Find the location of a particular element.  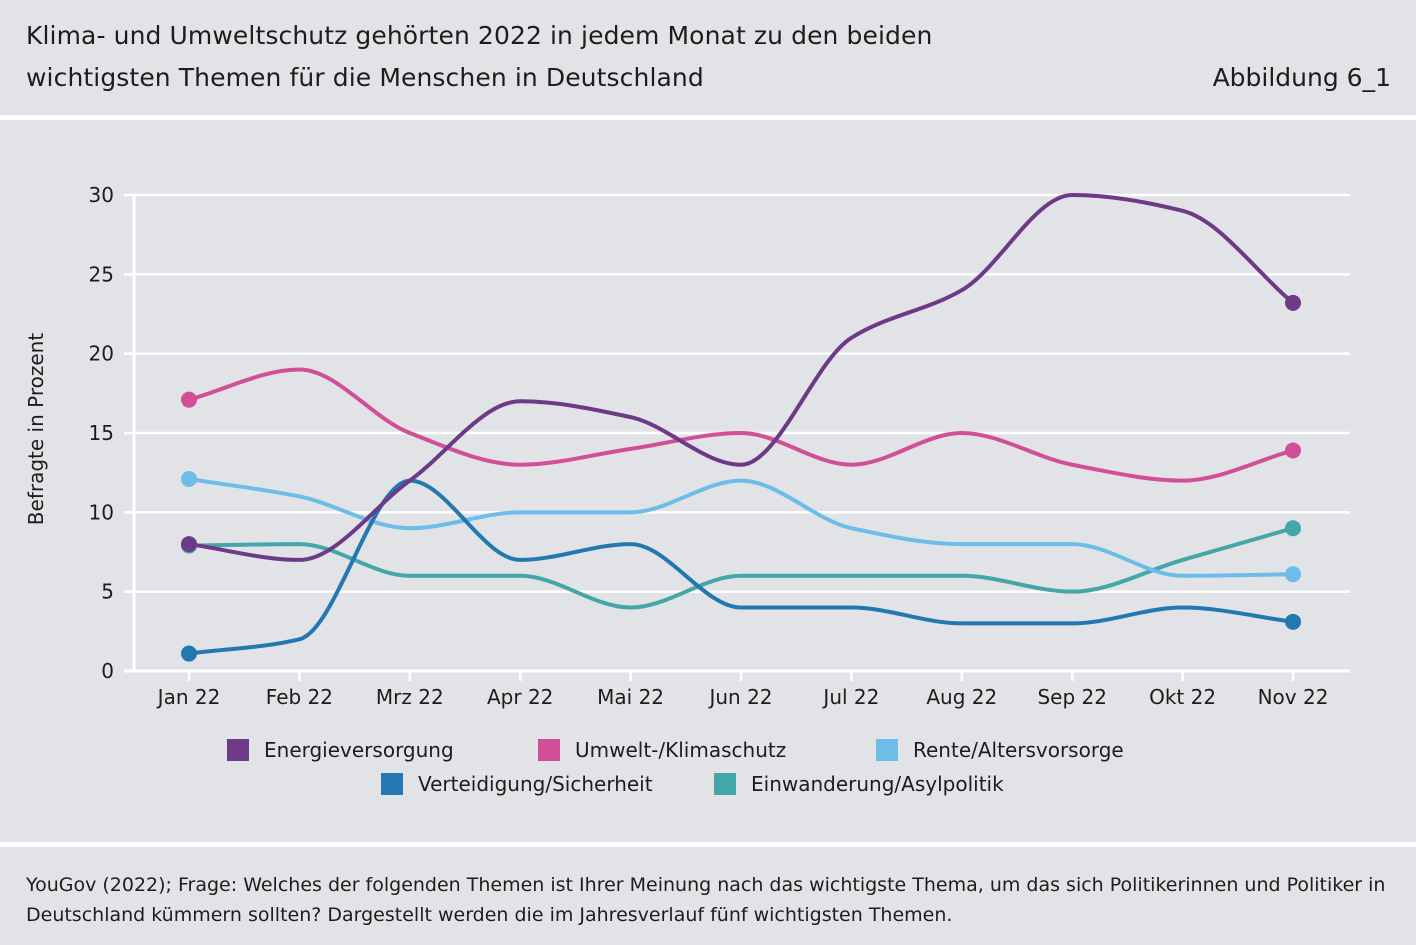

legend-item-energieversorgung: Energieversorgung is located at coordinates (340, 750).